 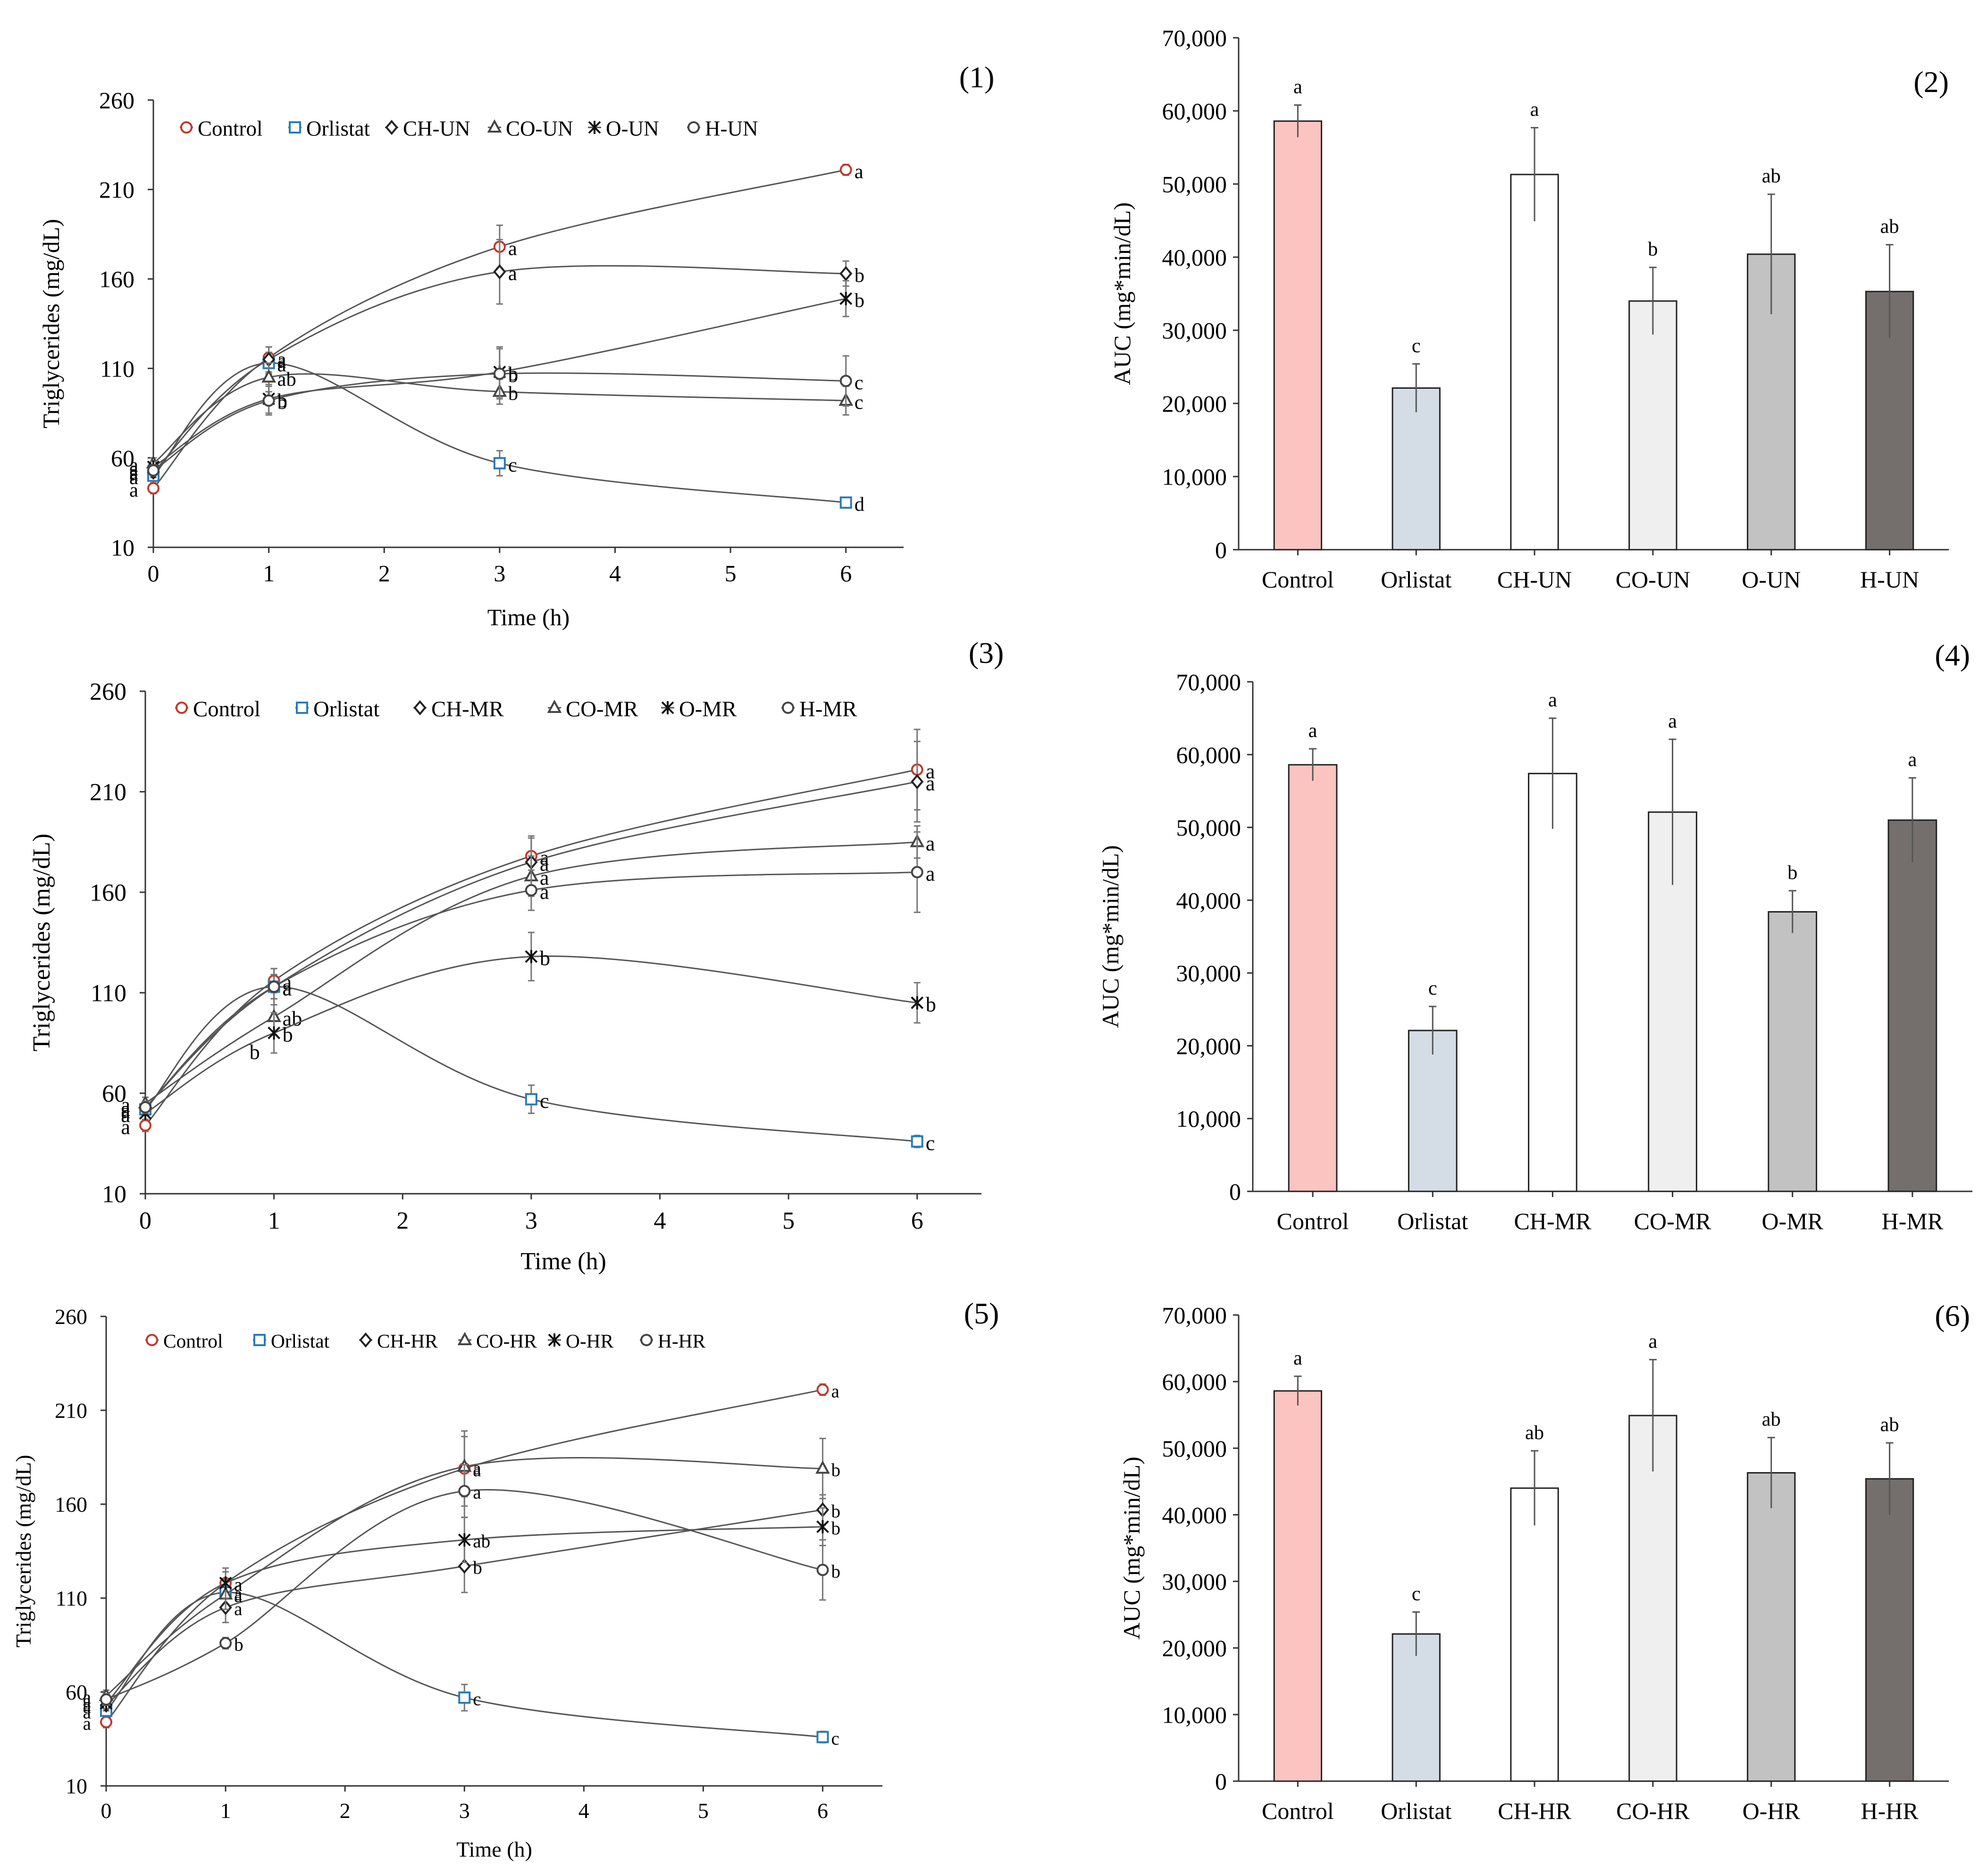 What do you see at coordinates (1889, 404) in the screenshot?
I see `bar-group-h-un: ab H-UN` at bounding box center [1889, 404].